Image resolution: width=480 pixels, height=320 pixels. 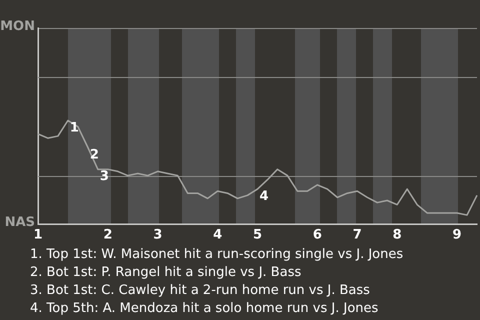 What do you see at coordinates (74, 128) in the screenshot?
I see `annotation: 1` at bounding box center [74, 128].